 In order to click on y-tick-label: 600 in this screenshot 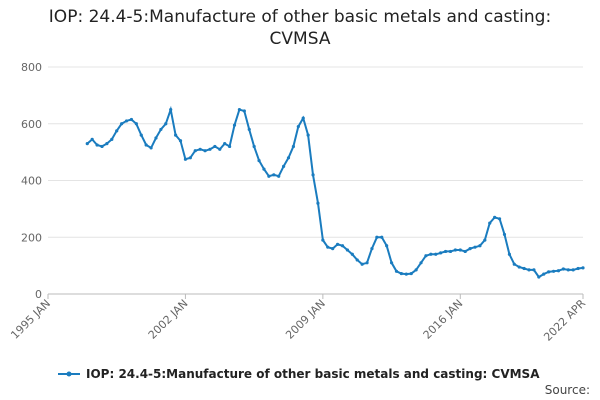, I will do `click(31, 124)`.